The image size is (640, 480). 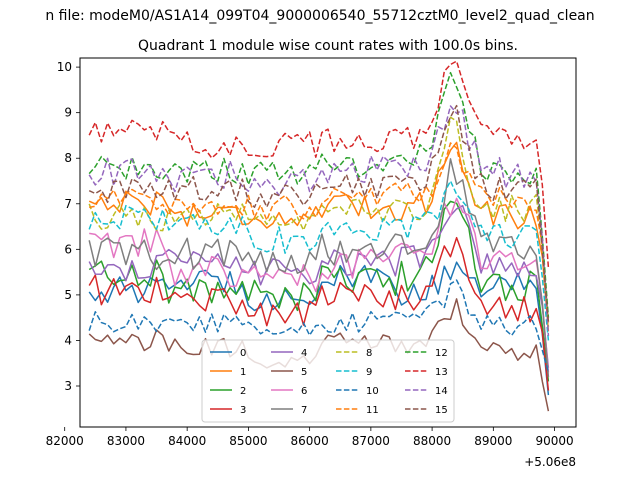 What do you see at coordinates (304, 410) in the screenshot?
I see `legend-label-7: 7` at bounding box center [304, 410].